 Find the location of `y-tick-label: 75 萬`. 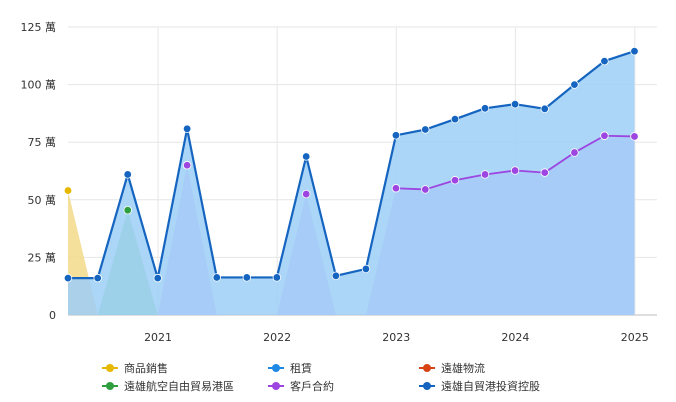

y-tick-label: 75 萬 is located at coordinates (42, 142).